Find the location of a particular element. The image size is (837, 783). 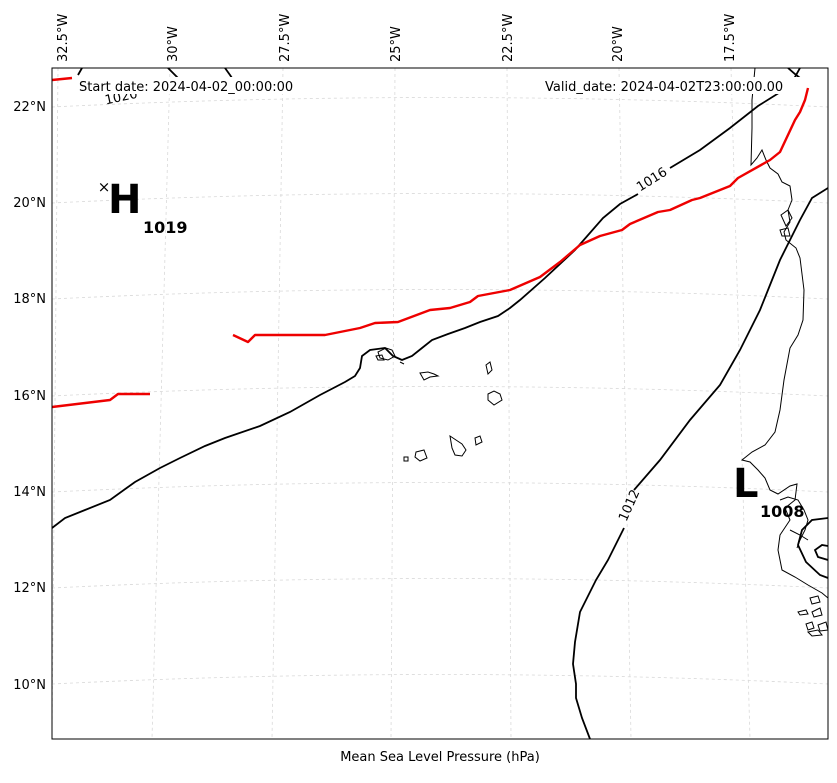

meridian-27-5w is located at coordinates (277, 403).